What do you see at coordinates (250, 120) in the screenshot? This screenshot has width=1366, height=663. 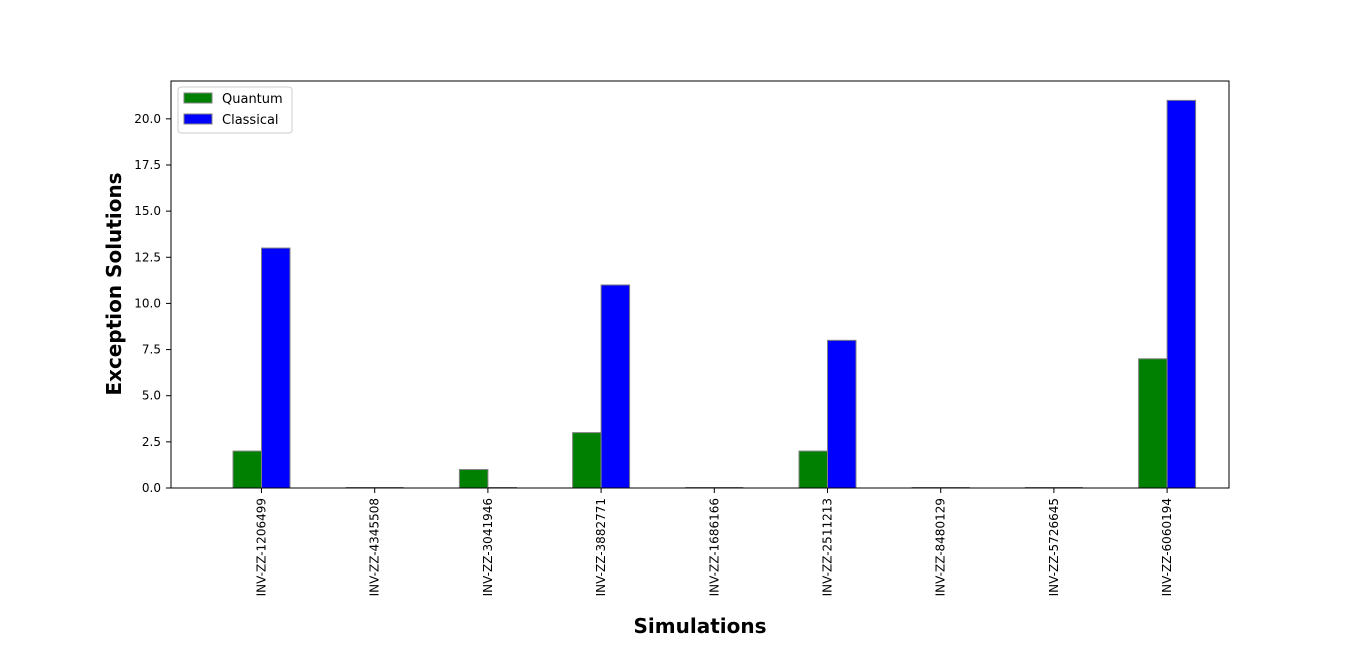 I see `legend-label-classical: Classical` at bounding box center [250, 120].